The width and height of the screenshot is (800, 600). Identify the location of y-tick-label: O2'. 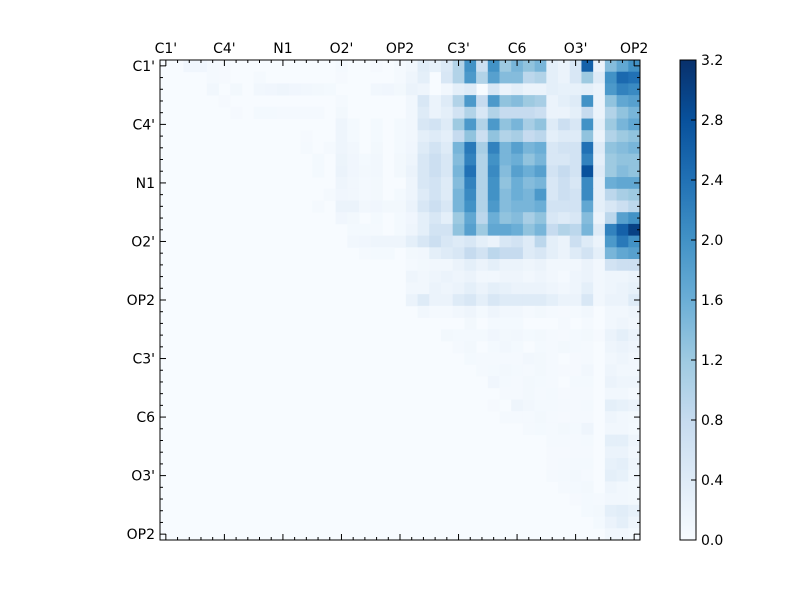
(143, 242).